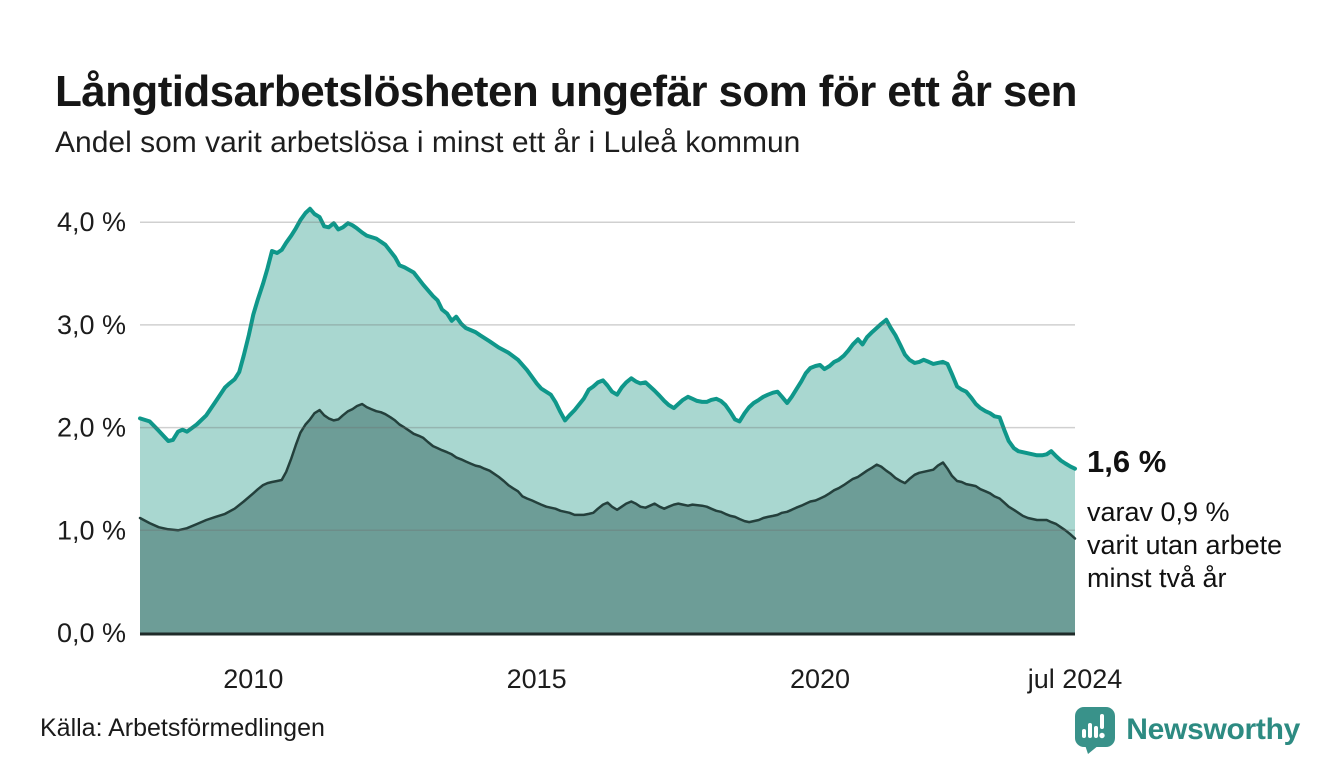 The height and width of the screenshot is (780, 1340). What do you see at coordinates (1213, 729) in the screenshot?
I see `brand-name: Newsworthy` at bounding box center [1213, 729].